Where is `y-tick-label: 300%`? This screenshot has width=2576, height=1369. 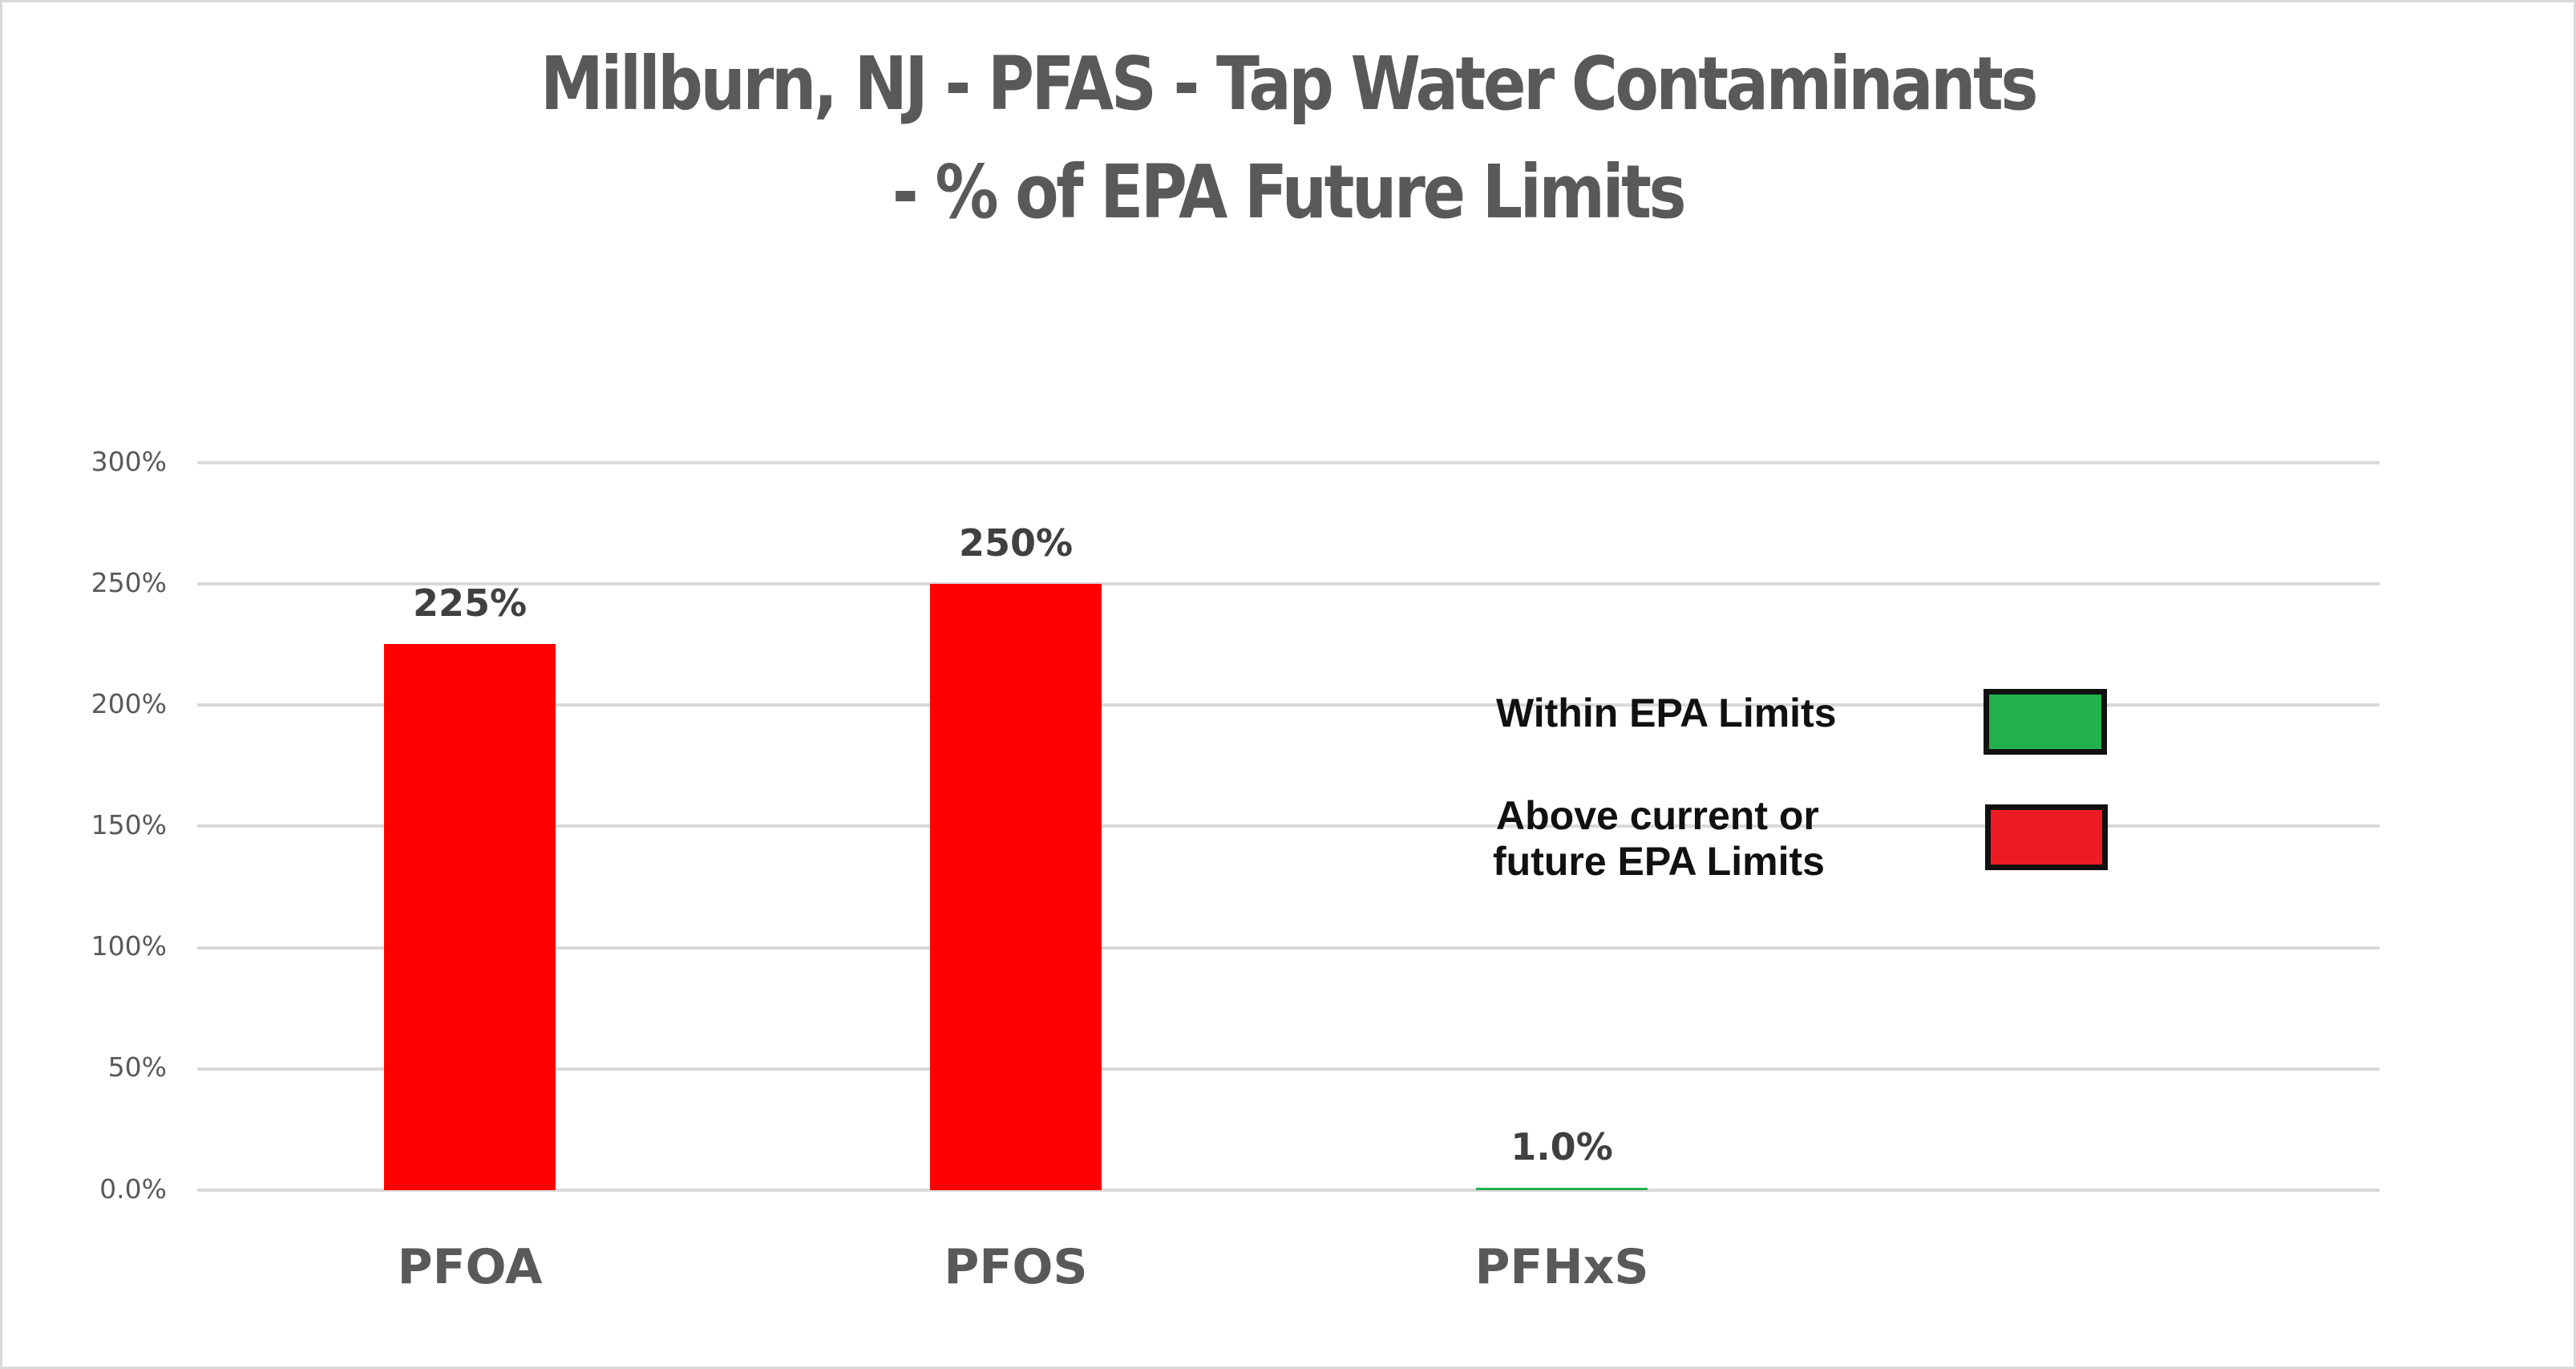 y-tick-label: 300% is located at coordinates (129, 462).